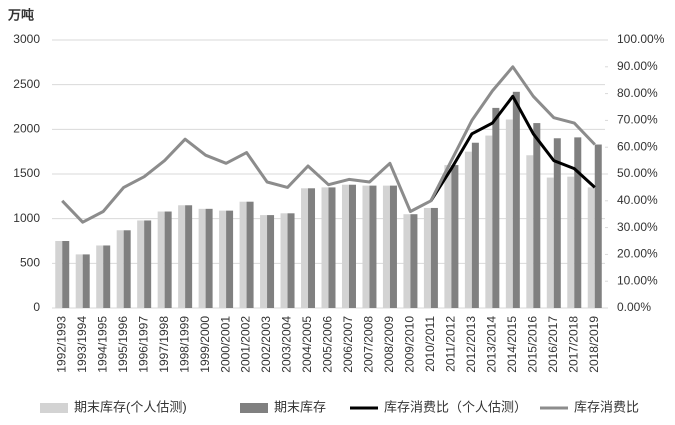  I want to click on x-tick-label: 2014/2015, so click(512, 344).